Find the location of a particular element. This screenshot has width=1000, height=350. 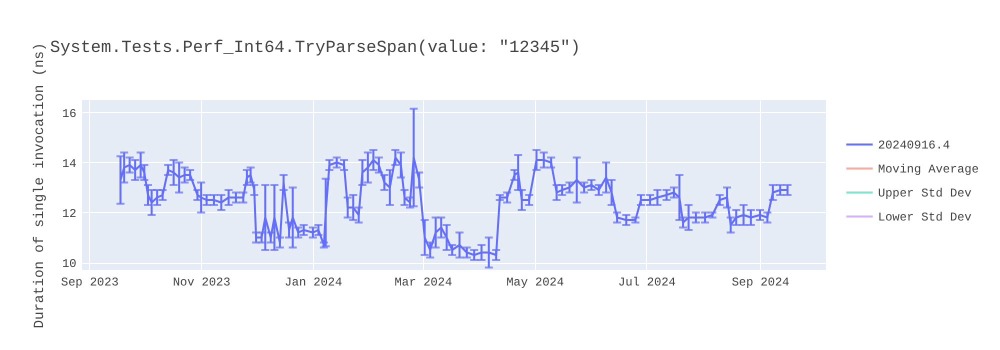

legend-label: 20240916.4 is located at coordinates (914, 145).